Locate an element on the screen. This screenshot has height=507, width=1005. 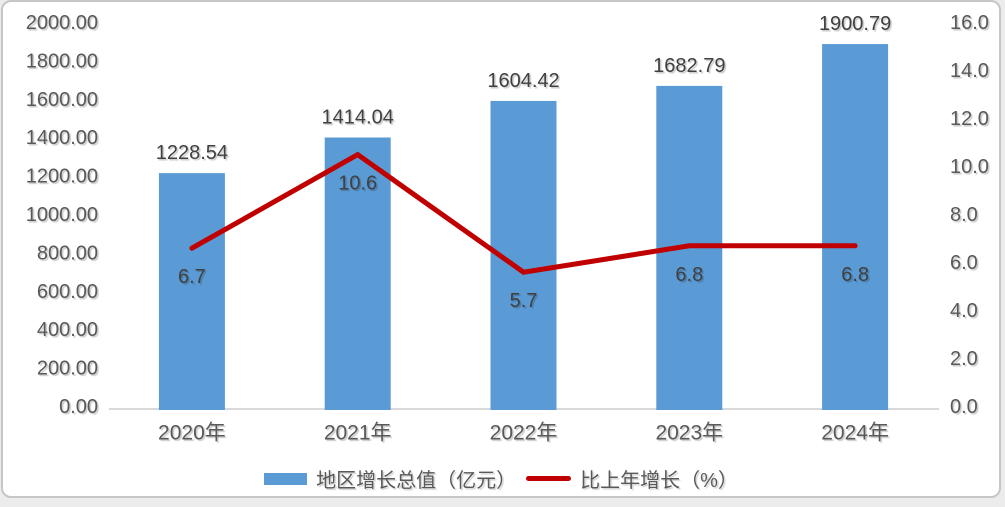
bar-value-label: 1682.79 is located at coordinates (689, 66).